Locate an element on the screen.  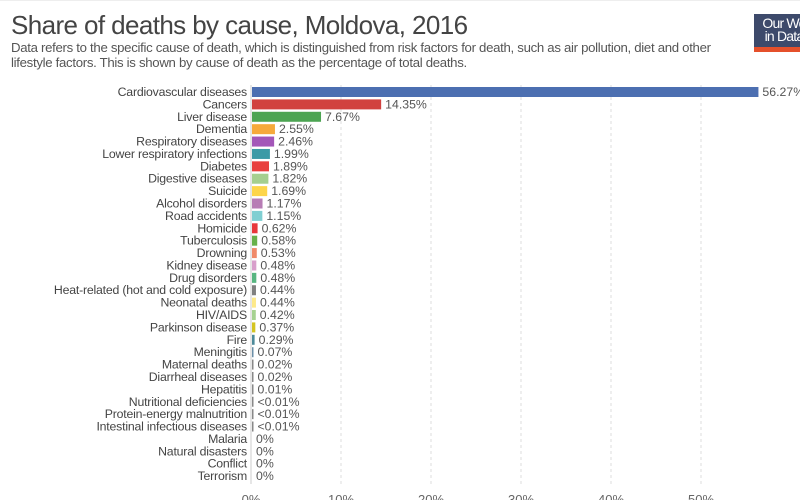
owid-logo: Our Woin Data is located at coordinates (777, 33).